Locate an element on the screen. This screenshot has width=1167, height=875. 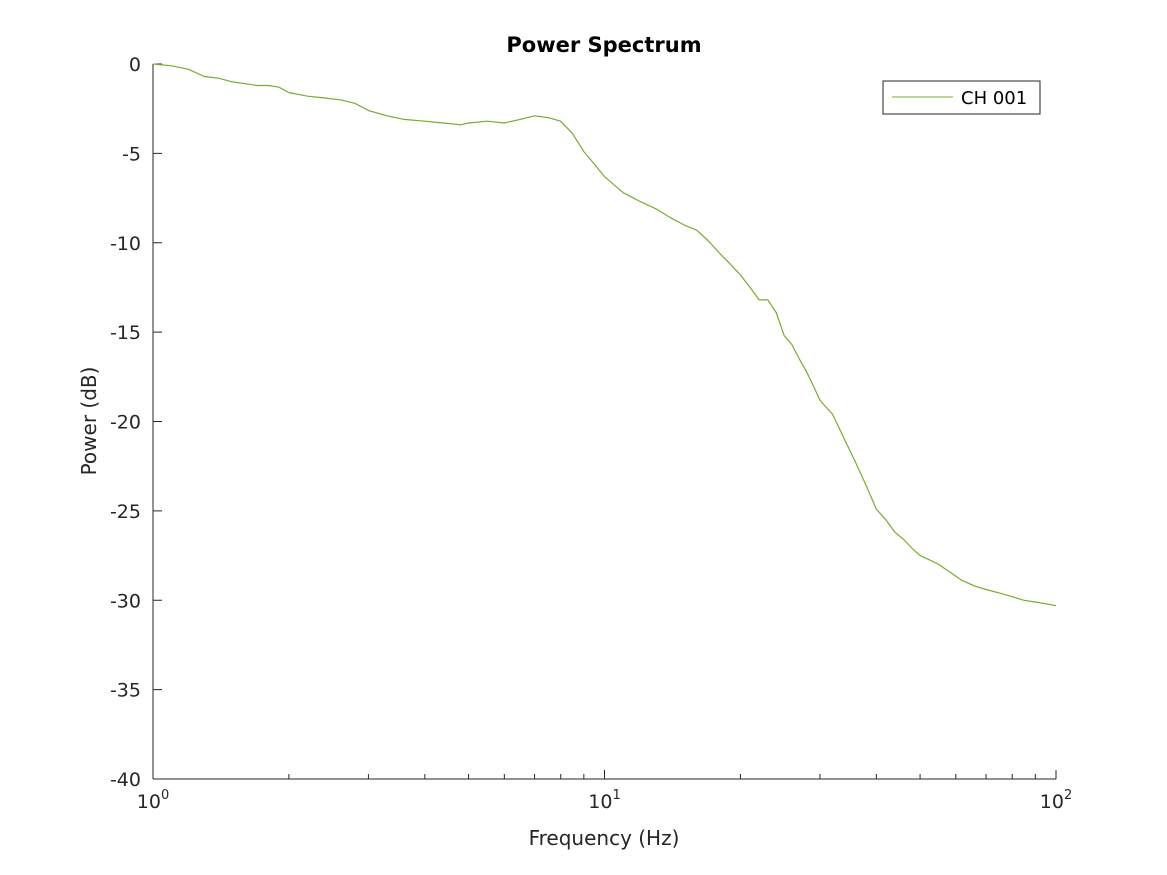
y-tick-label: -40 is located at coordinates (125, 780).